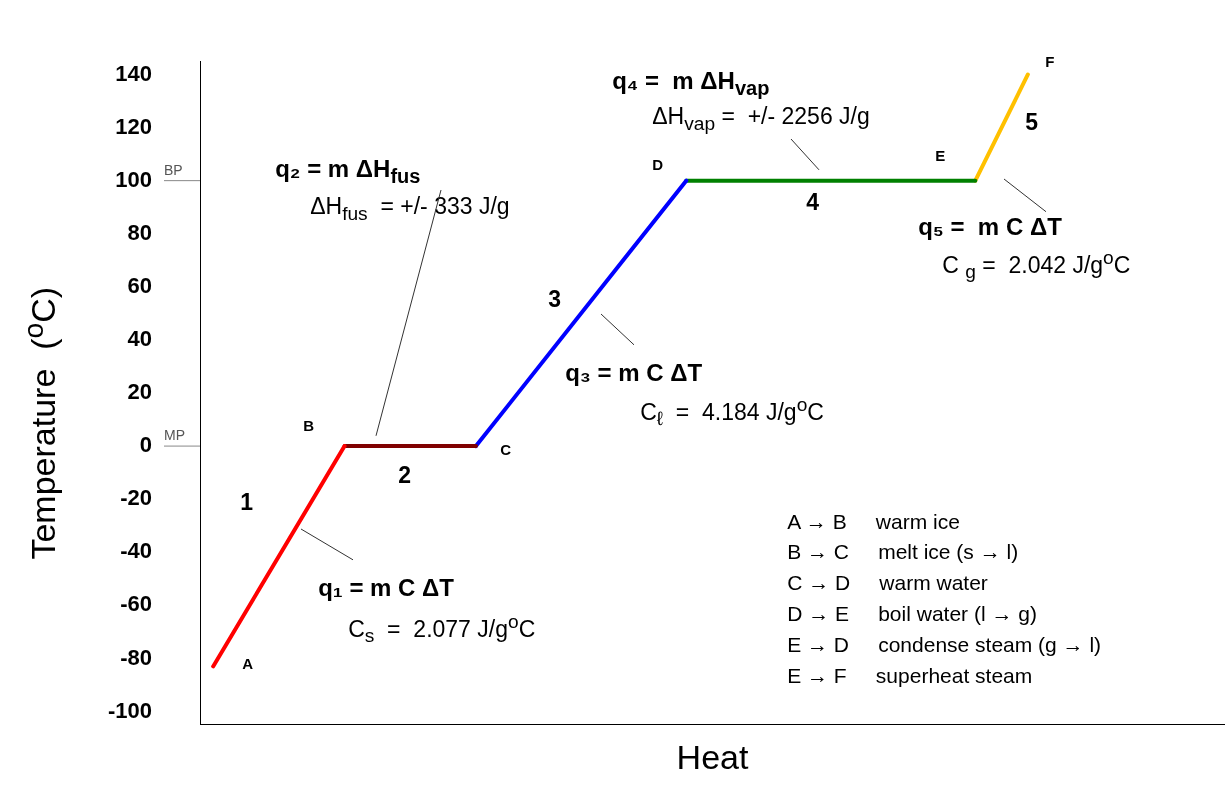  I want to click on y-tick-label: 20, so click(139, 392).